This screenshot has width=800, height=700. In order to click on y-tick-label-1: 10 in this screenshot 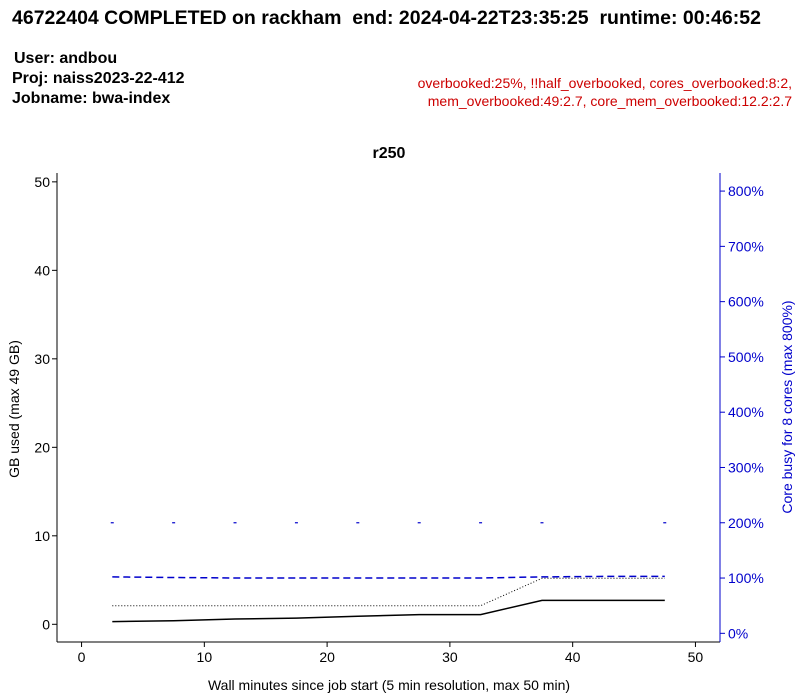, I will do `click(42, 536)`.